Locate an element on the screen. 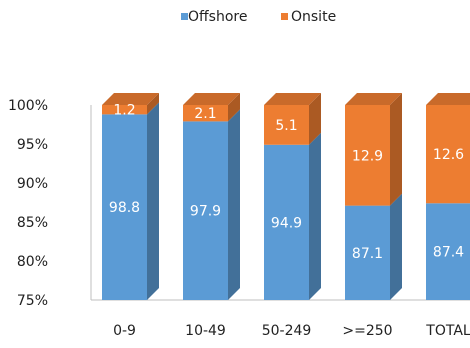 The image size is (470, 348). x-tick-label: 0-9 is located at coordinates (124, 331).